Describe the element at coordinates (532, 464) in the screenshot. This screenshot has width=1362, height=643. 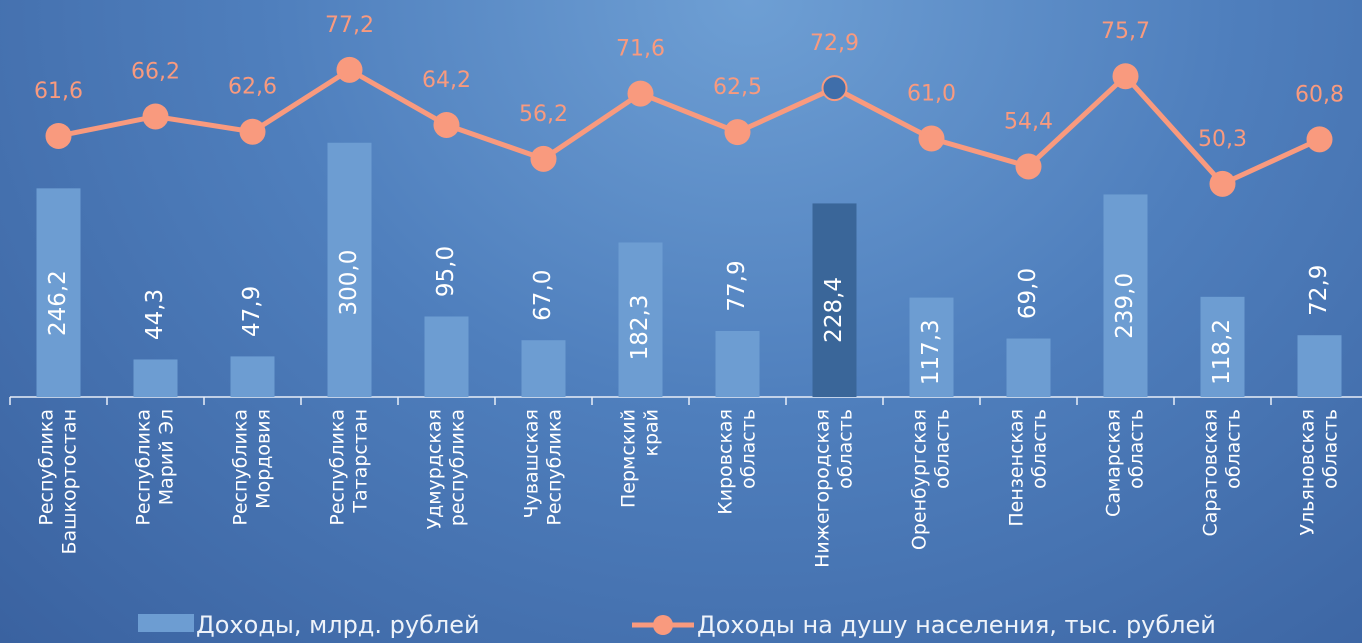
I see `x-tick-label: Чувашская` at that location.